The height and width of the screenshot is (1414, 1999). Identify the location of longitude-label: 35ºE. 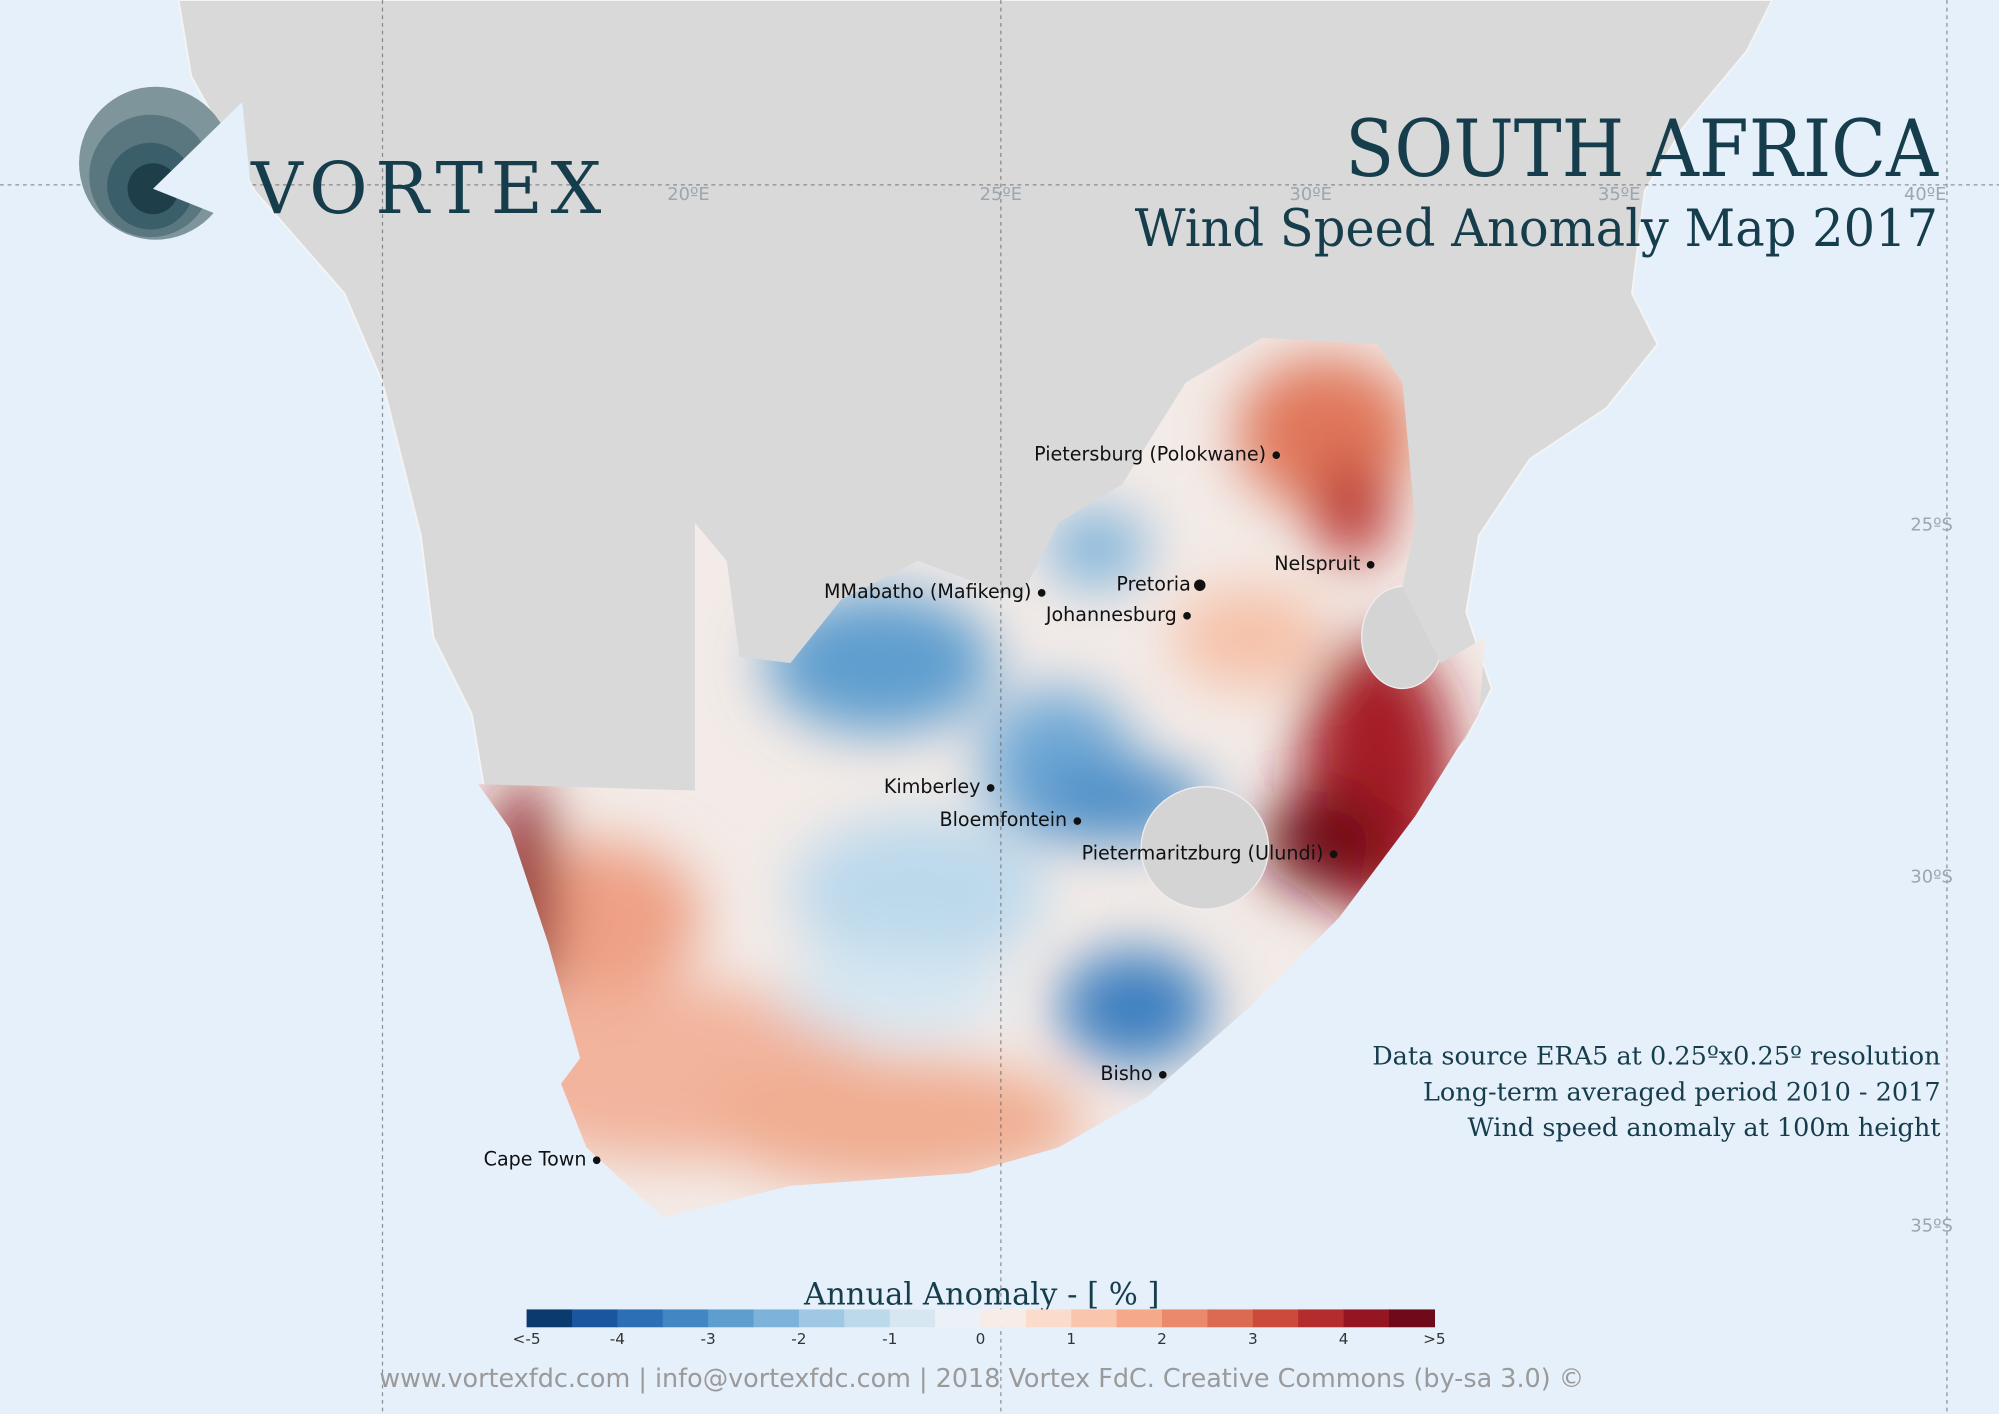
(1619, 194).